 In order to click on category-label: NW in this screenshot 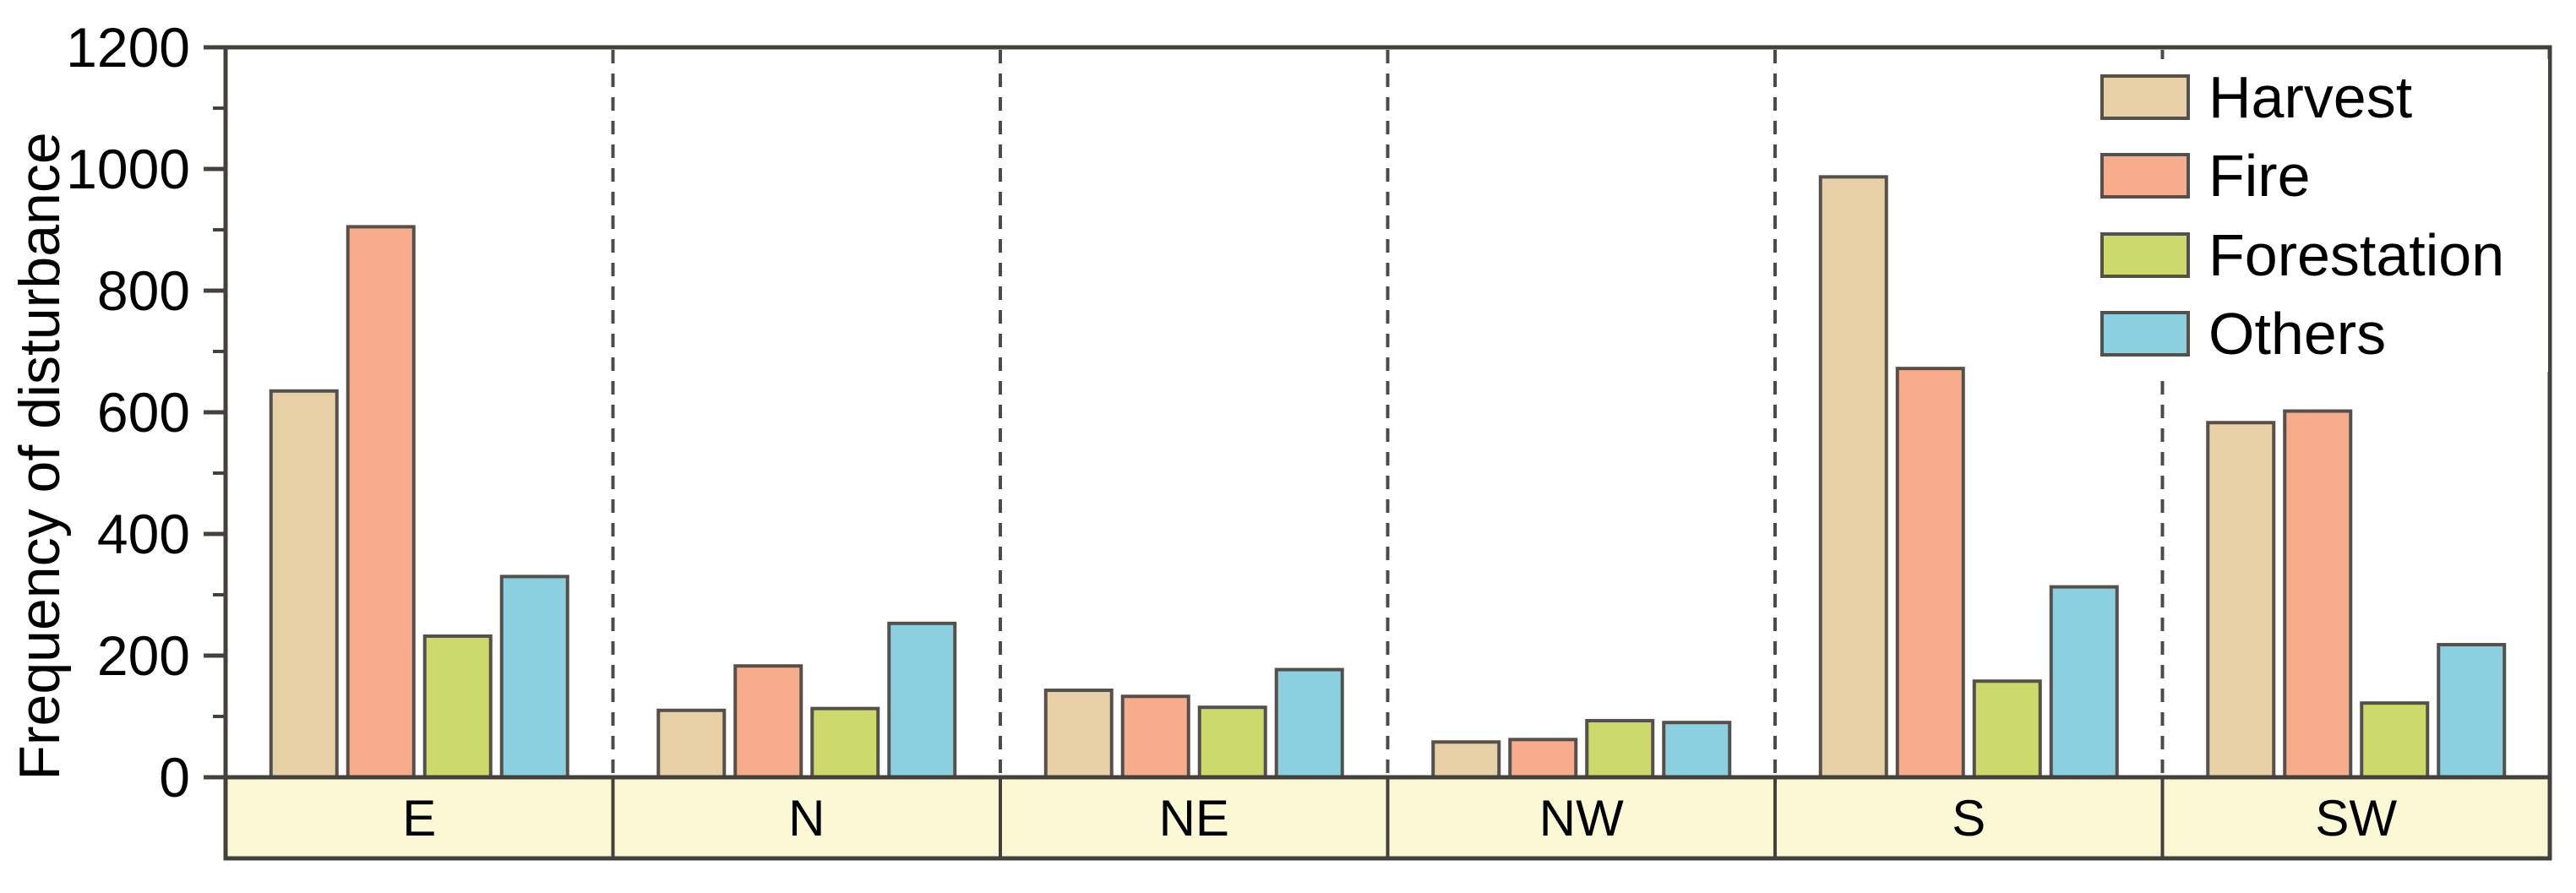, I will do `click(1581, 818)`.